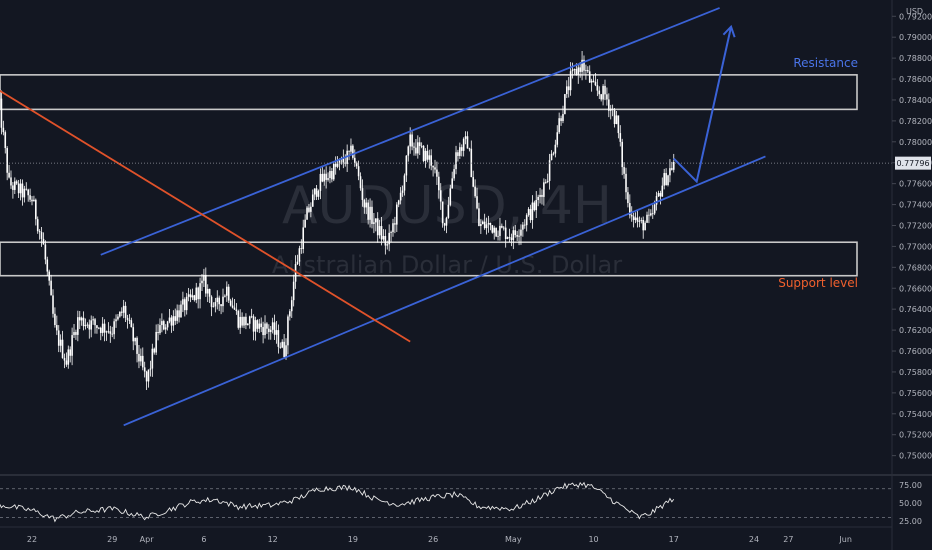 The height and width of the screenshot is (550, 932). I want to click on support-label: Support level, so click(818, 283).